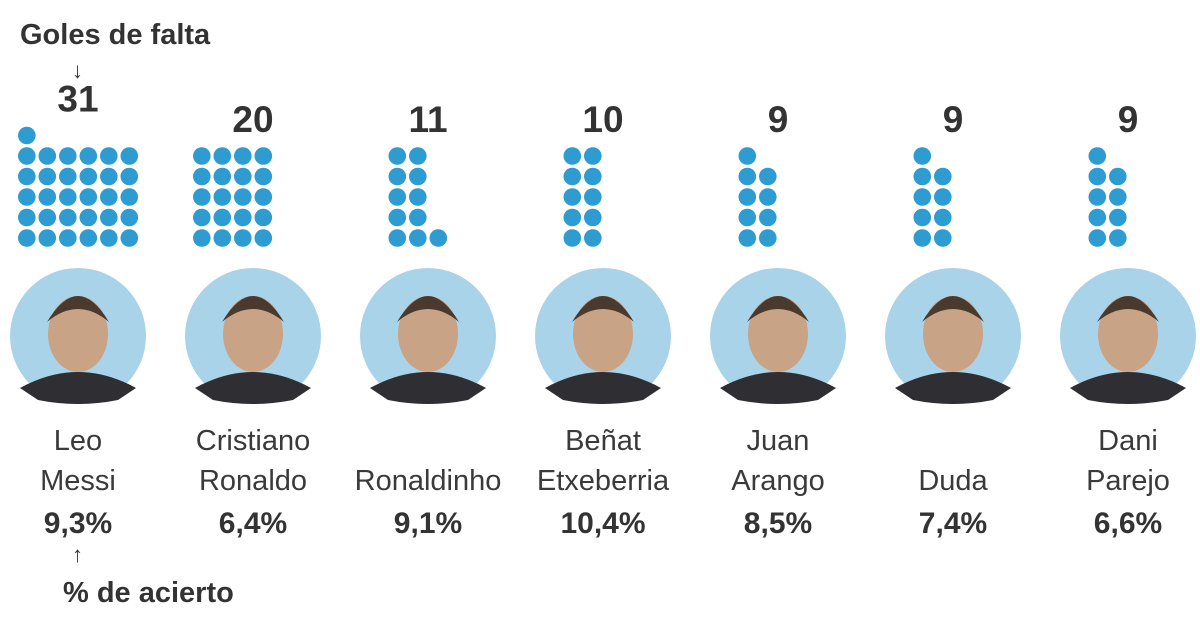 The width and height of the screenshot is (1200, 621). What do you see at coordinates (428, 523) in the screenshot?
I see `accuracy-rate-label: 9,1%` at bounding box center [428, 523].